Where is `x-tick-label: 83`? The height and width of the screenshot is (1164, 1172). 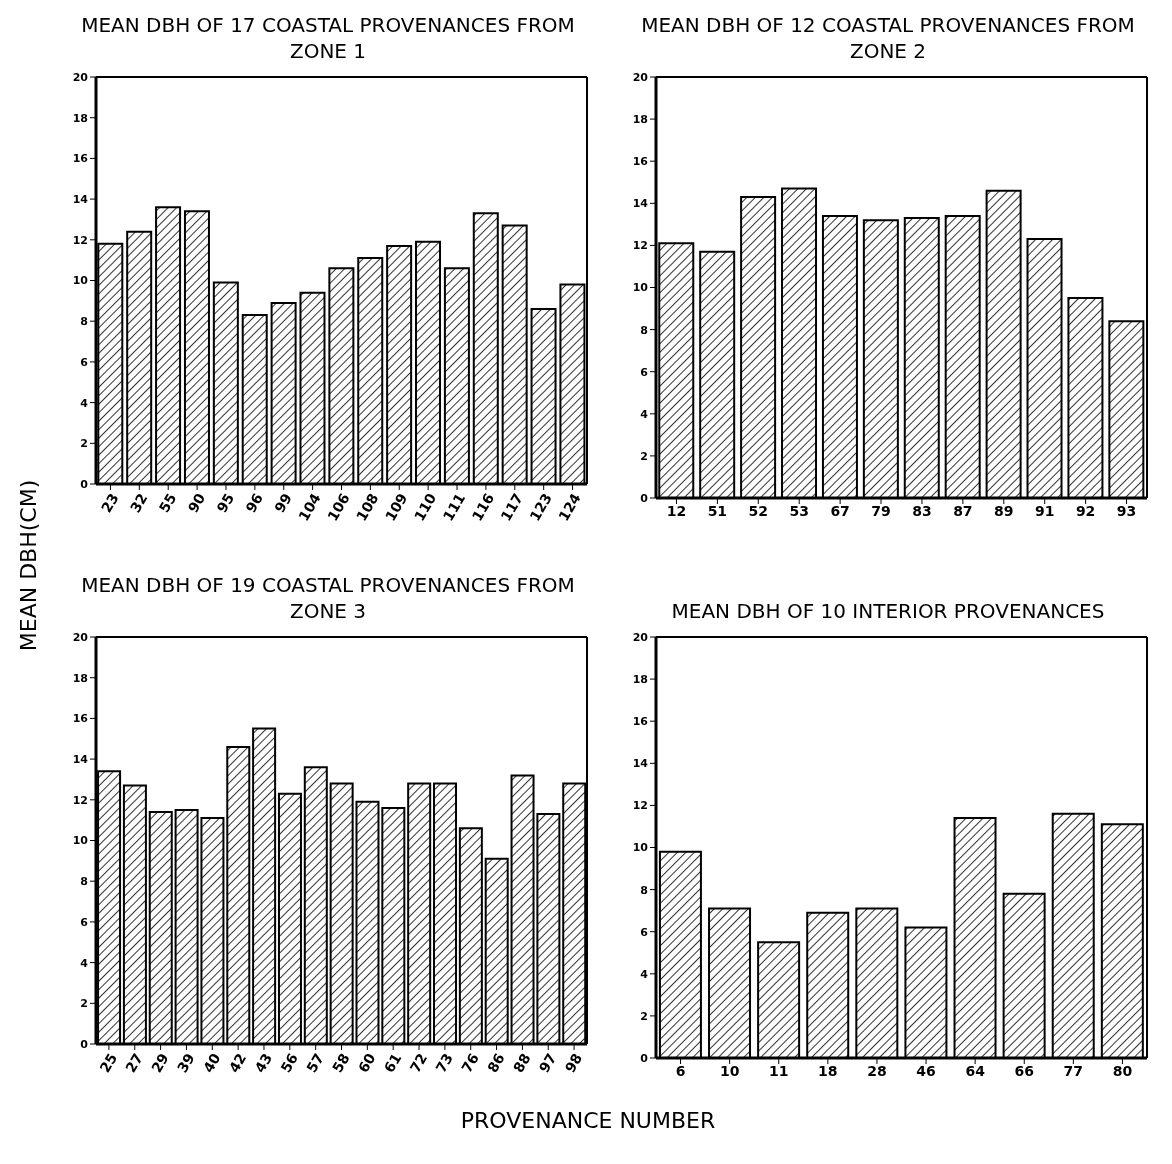 x-tick-label: 83 is located at coordinates (922, 510).